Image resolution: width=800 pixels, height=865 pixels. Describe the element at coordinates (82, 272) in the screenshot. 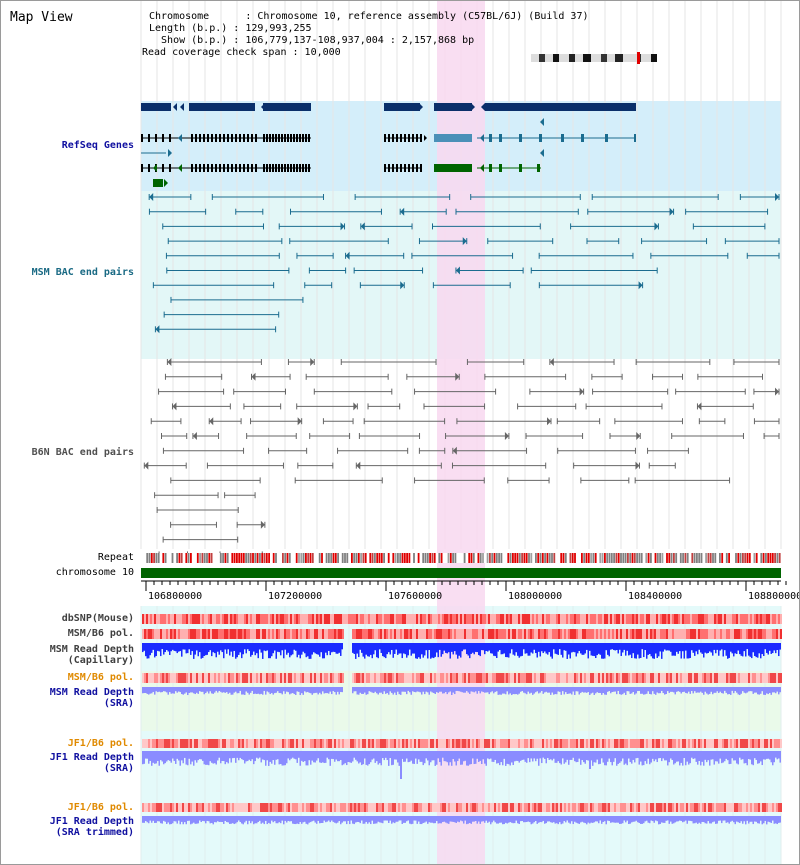

I see `track-label-msm-bac: MSM BAC end pairs` at that location.